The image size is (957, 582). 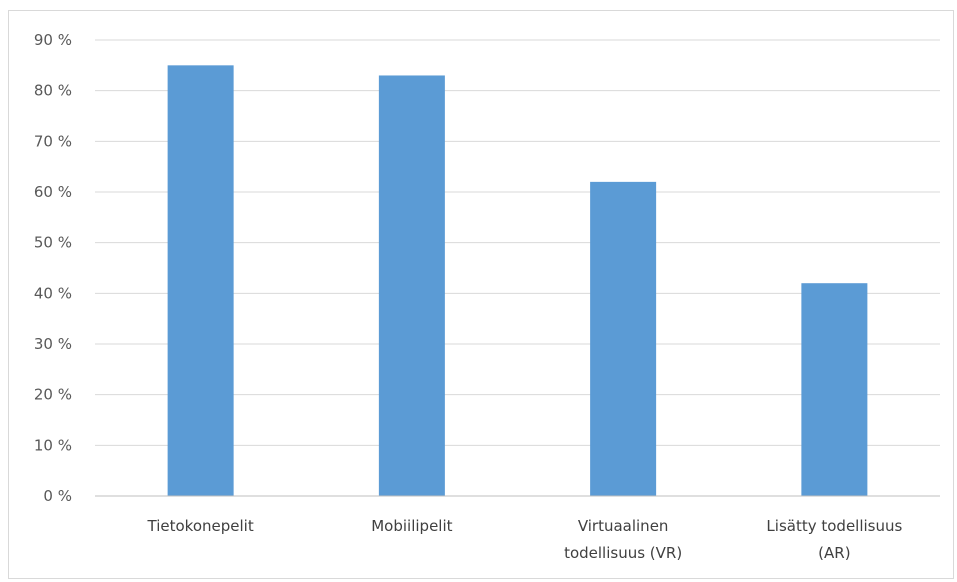 I want to click on x-category-label: Lisätty todellisuus, so click(x=834, y=526).